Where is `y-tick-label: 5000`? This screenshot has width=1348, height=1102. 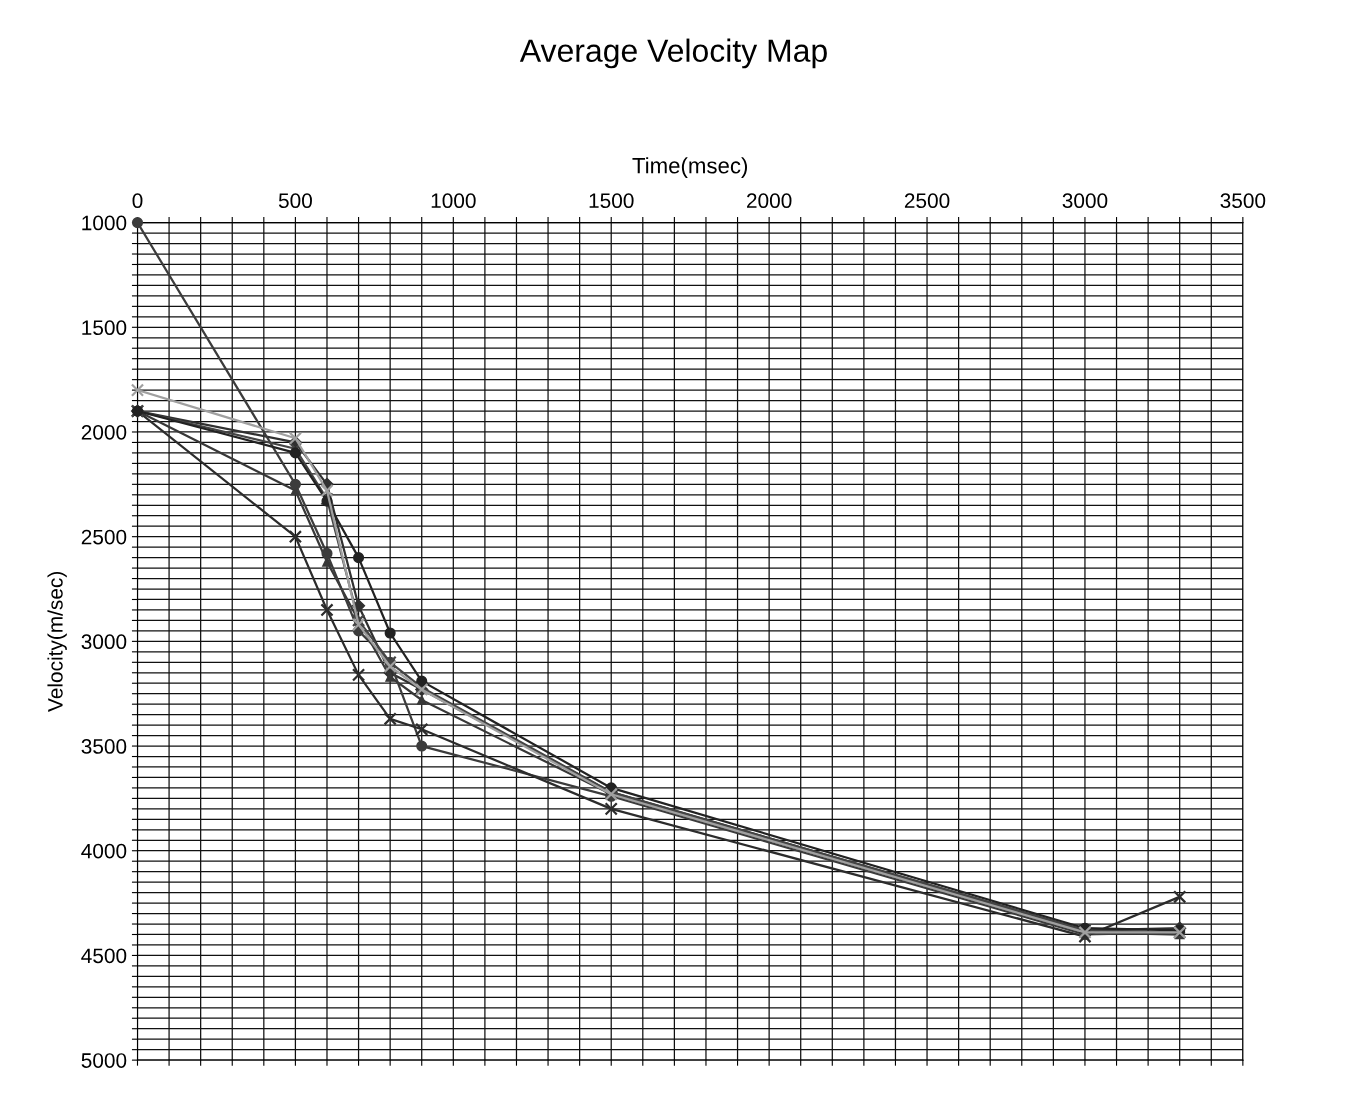
y-tick-label: 5000 is located at coordinates (104, 1060).